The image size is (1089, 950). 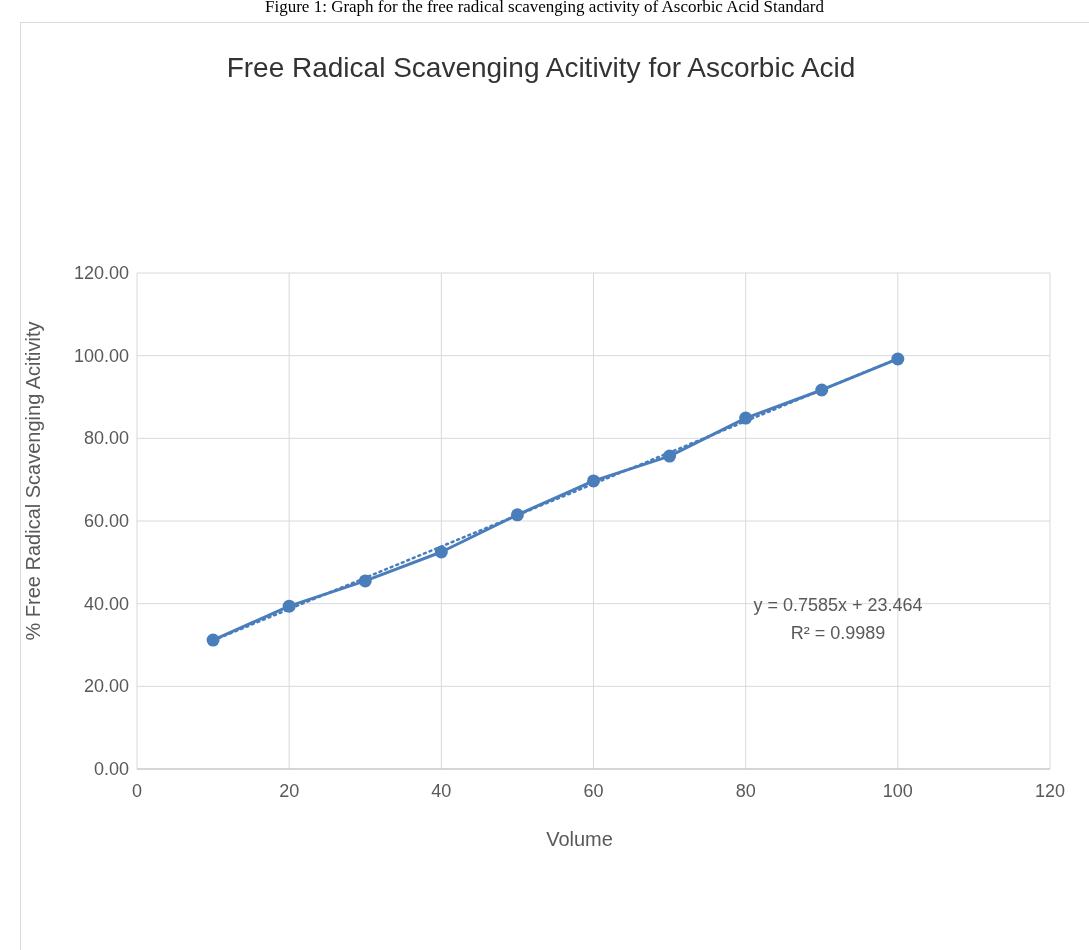 What do you see at coordinates (838, 633) in the screenshot?
I see `annotation: R² = 0.9989` at bounding box center [838, 633].